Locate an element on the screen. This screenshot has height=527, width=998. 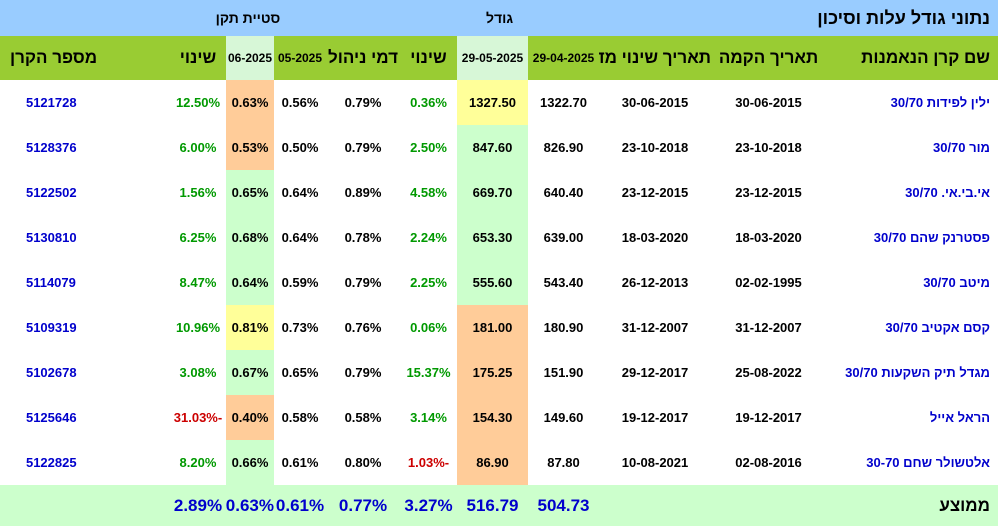
col-header-name: שם קרן הנאמנות is located at coordinates (912, 58).